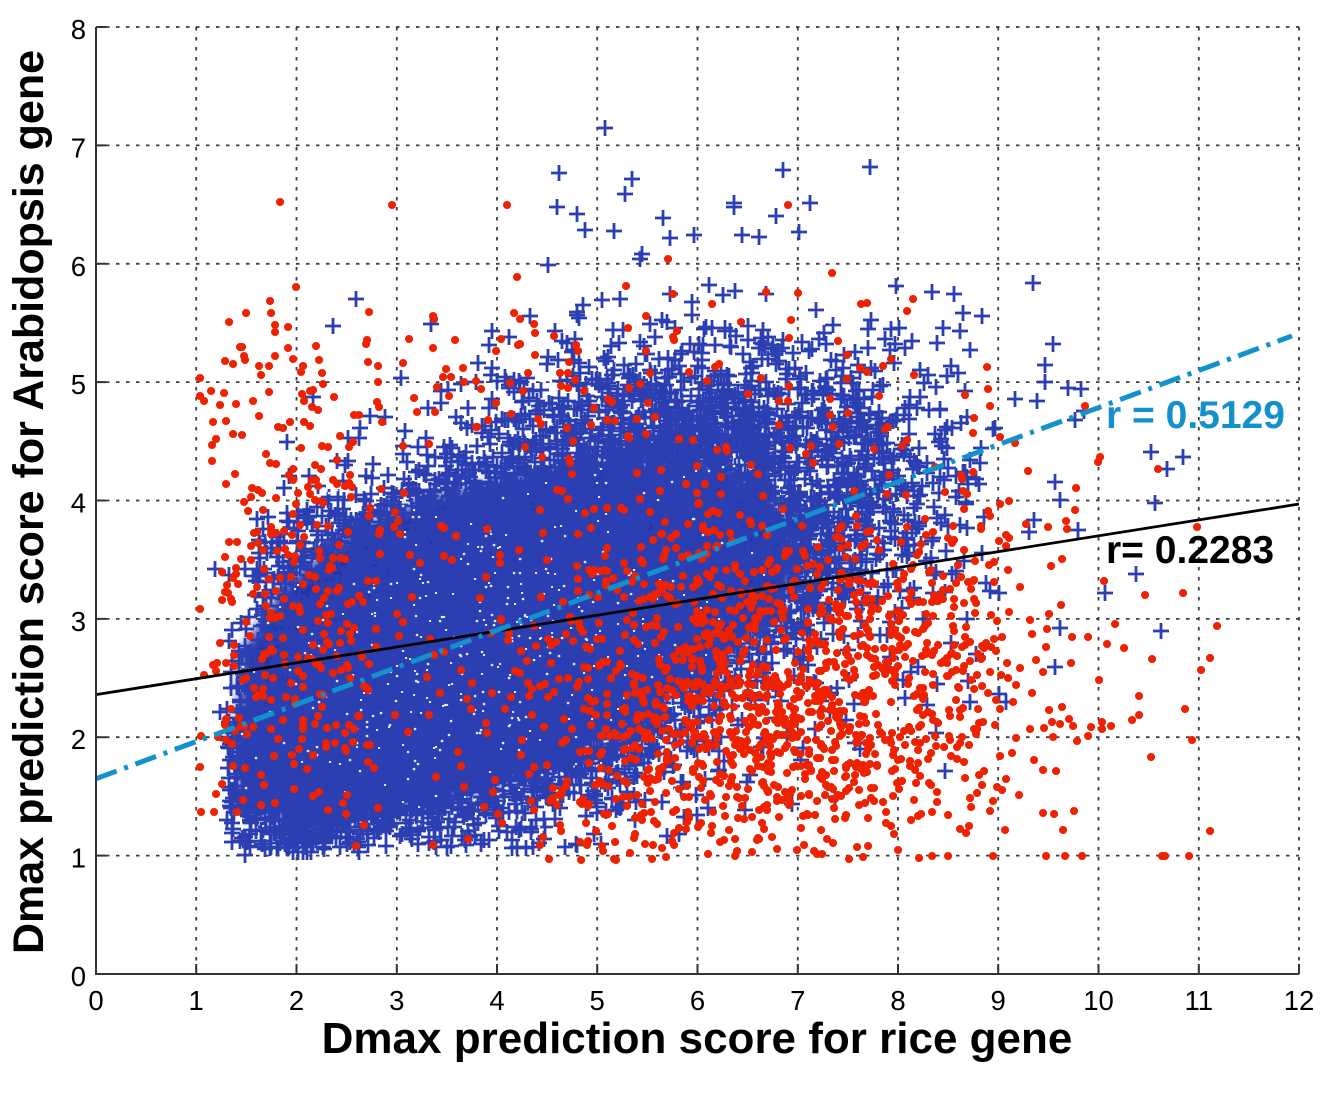  What do you see at coordinates (697, 1038) in the screenshot?
I see `svg-text:Dmax prediction score for rice: Dmax prediction score for rice gene` at bounding box center [697, 1038].